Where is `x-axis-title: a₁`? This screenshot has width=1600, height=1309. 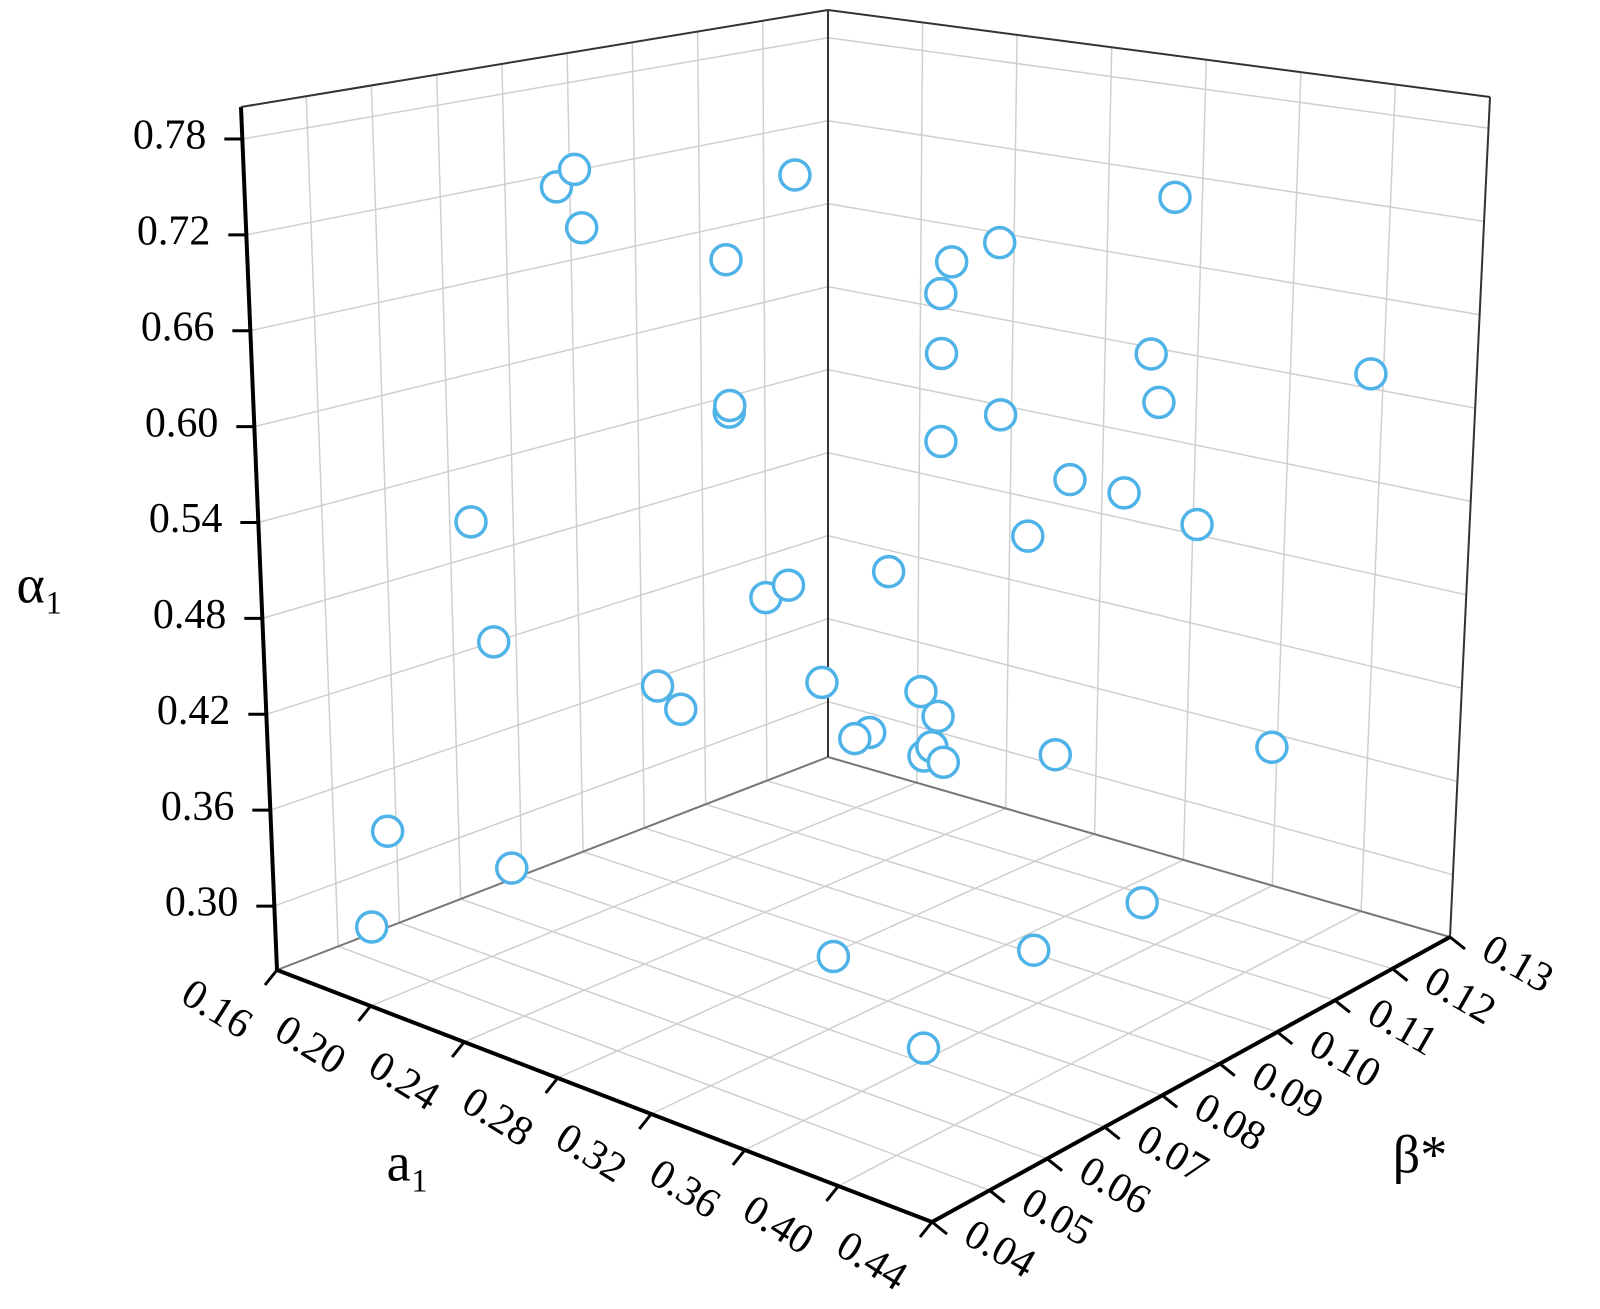
x-axis-title: a₁ is located at coordinates (408, 1162).